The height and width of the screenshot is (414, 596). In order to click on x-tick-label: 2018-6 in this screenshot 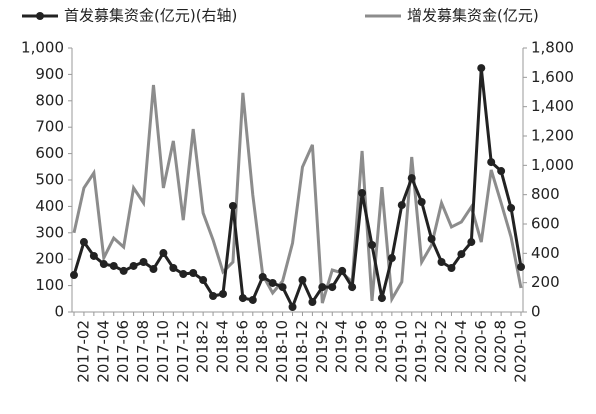, I will do `click(242, 346)`.